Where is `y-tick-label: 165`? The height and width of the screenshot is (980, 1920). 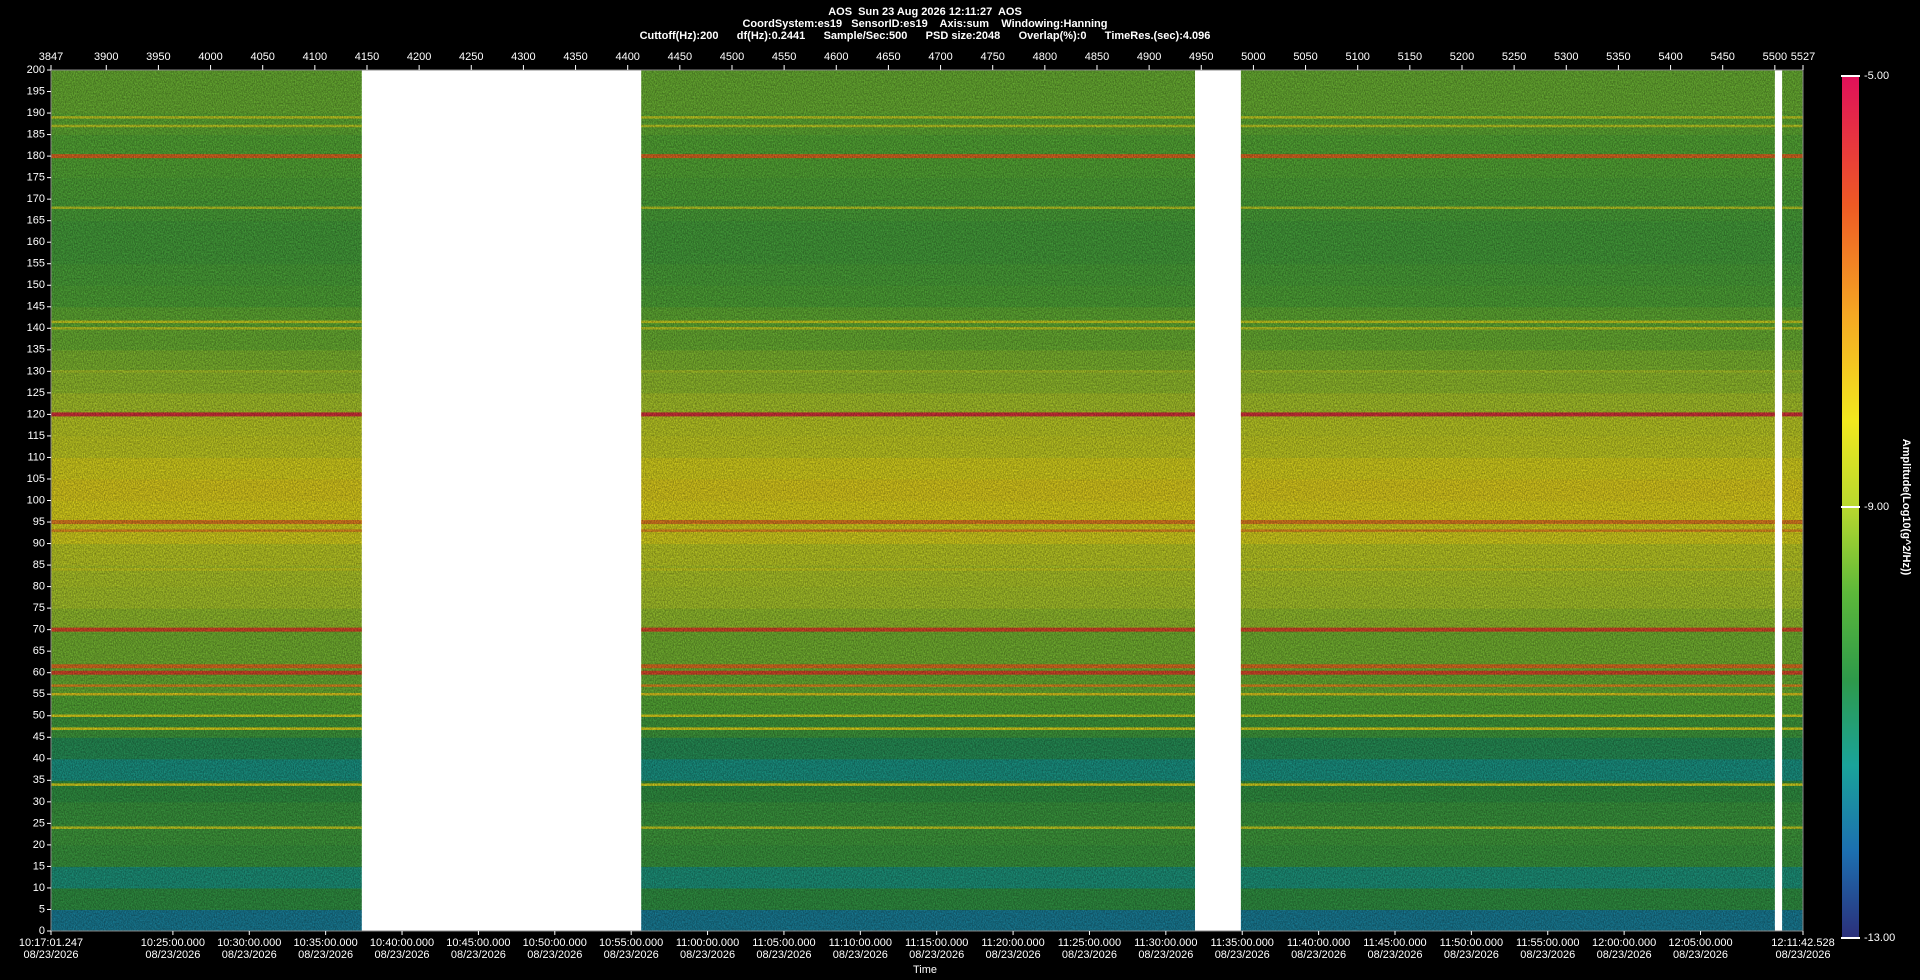
y-tick-label: 165 is located at coordinates (36, 221).